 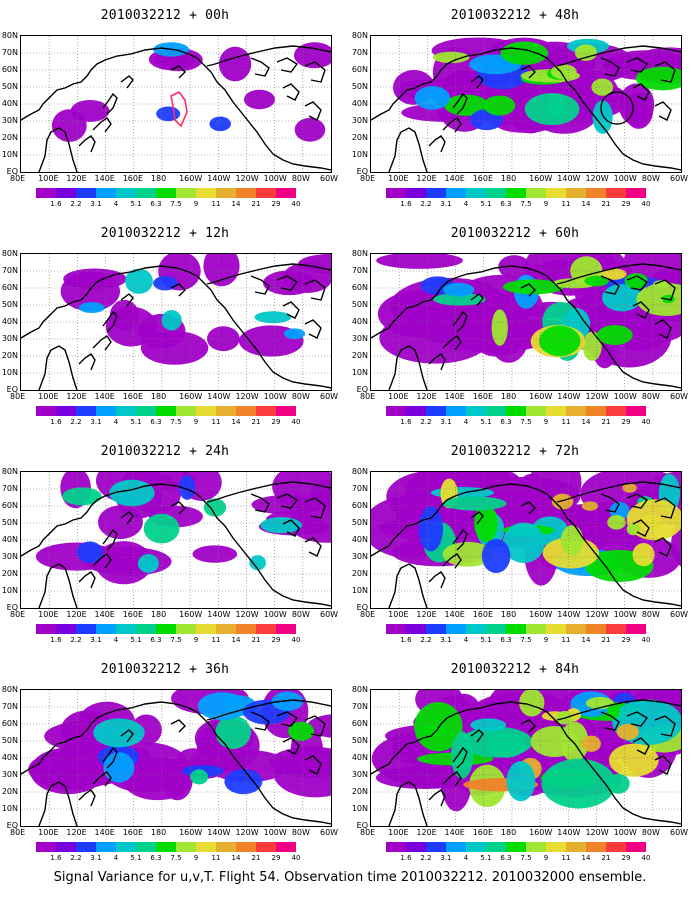 I want to click on colorbar-tick-label: 11, so click(x=216, y=858).